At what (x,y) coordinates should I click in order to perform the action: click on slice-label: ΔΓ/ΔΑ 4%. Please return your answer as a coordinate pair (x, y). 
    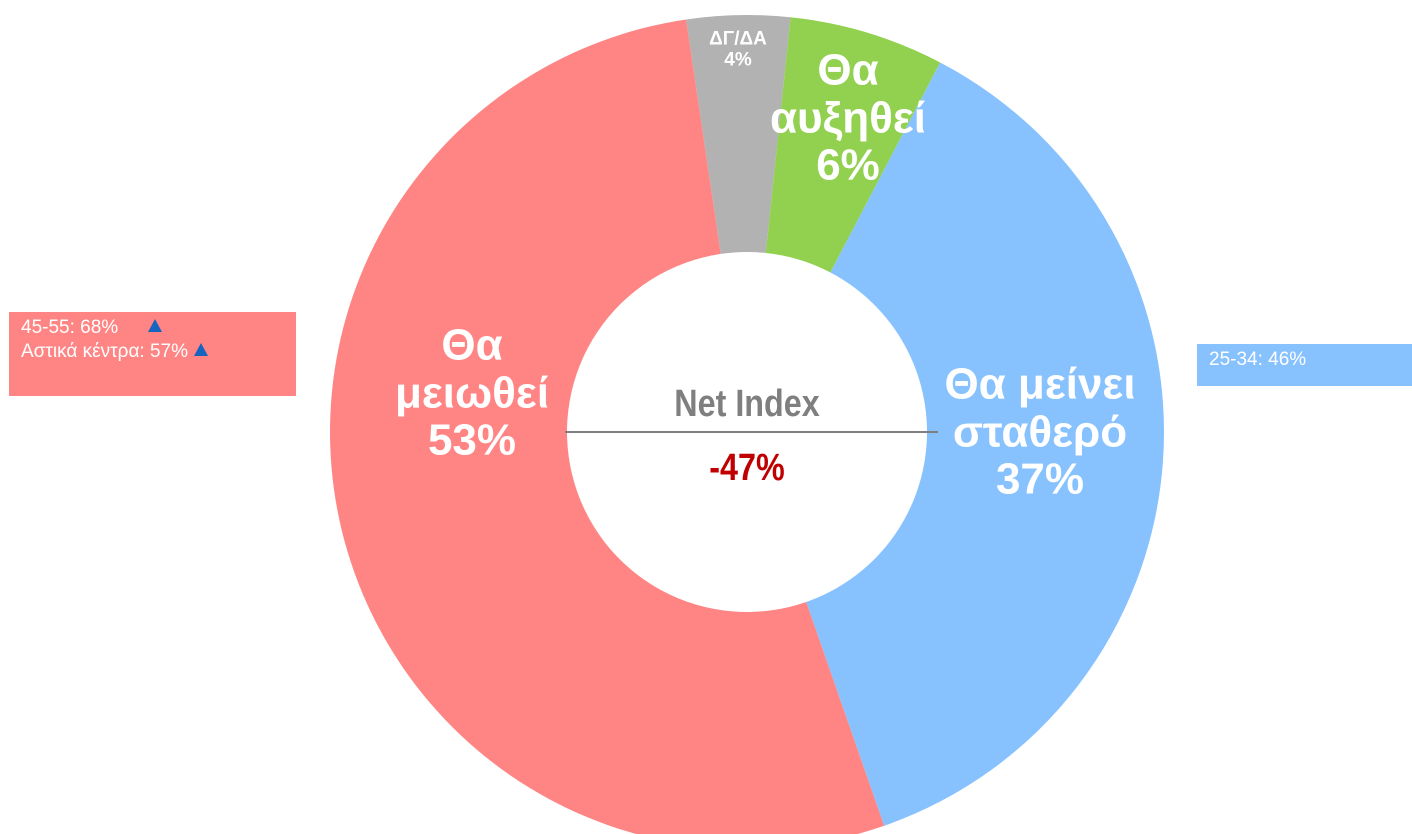
    Looking at the image, I should click on (738, 49).